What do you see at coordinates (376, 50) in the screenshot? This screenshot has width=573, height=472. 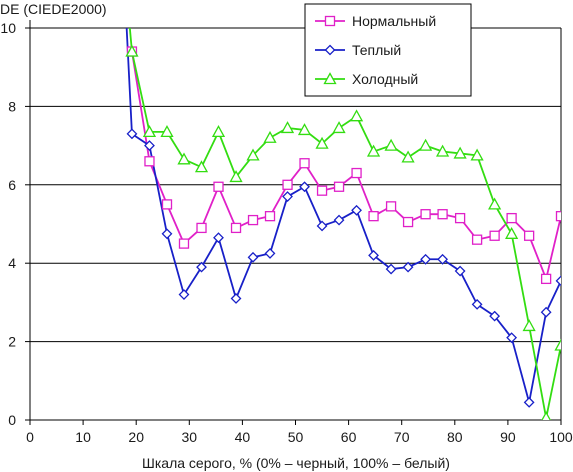 I see `legend-label: Теплый` at bounding box center [376, 50].